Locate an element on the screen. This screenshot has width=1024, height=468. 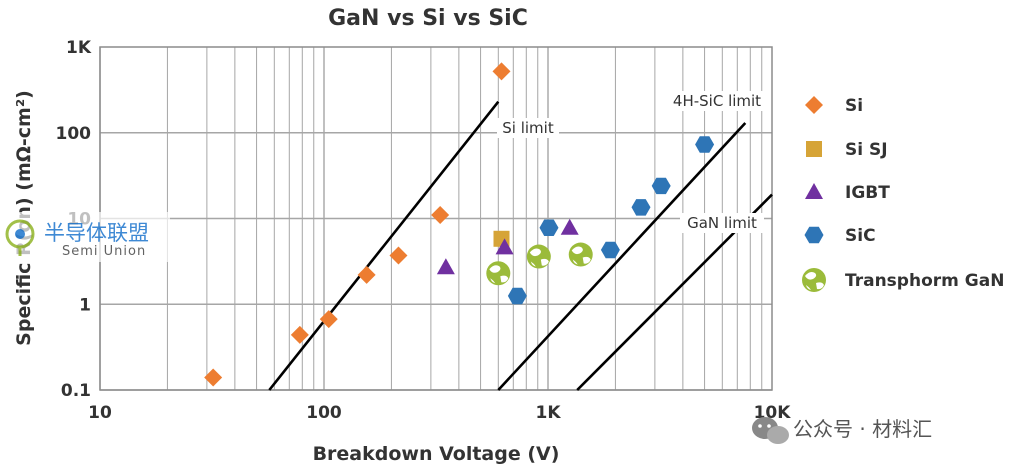
y-tick-label: 1K is located at coordinates (79, 48).